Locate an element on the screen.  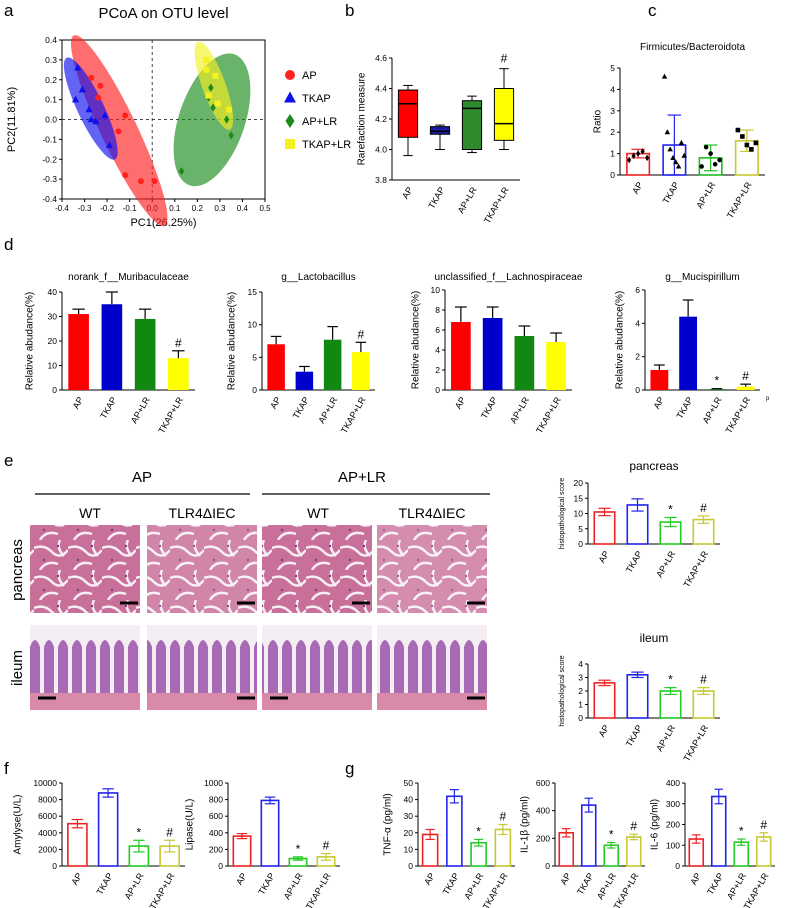
y-axis-title: histopathological score is located at coordinates (562, 513).